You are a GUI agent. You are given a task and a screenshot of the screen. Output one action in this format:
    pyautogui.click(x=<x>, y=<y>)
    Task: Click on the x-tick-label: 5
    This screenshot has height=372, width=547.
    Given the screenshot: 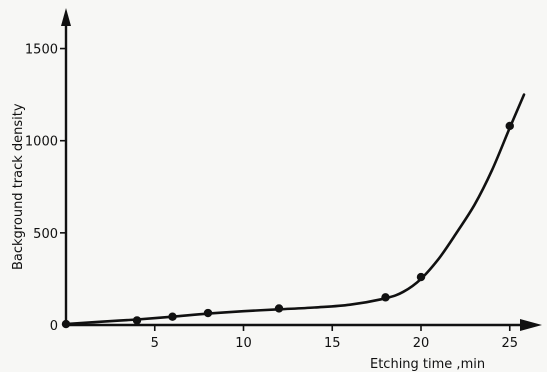 What is the action you would take?
    pyautogui.click(x=155, y=343)
    